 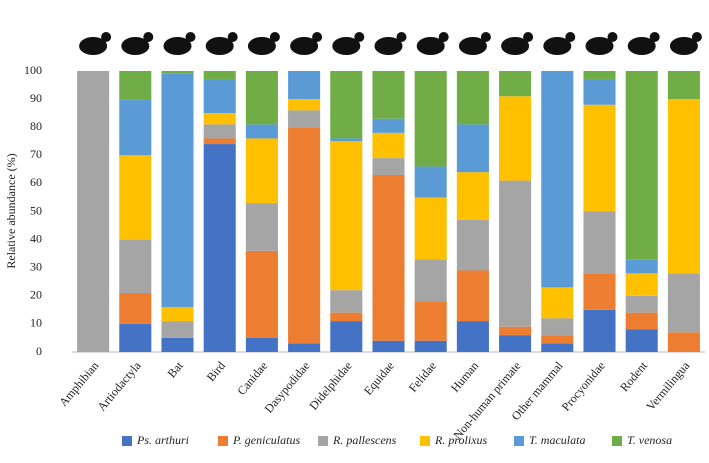 What do you see at coordinates (36, 323) in the screenshot?
I see `y-tick-label: 10` at bounding box center [36, 323].